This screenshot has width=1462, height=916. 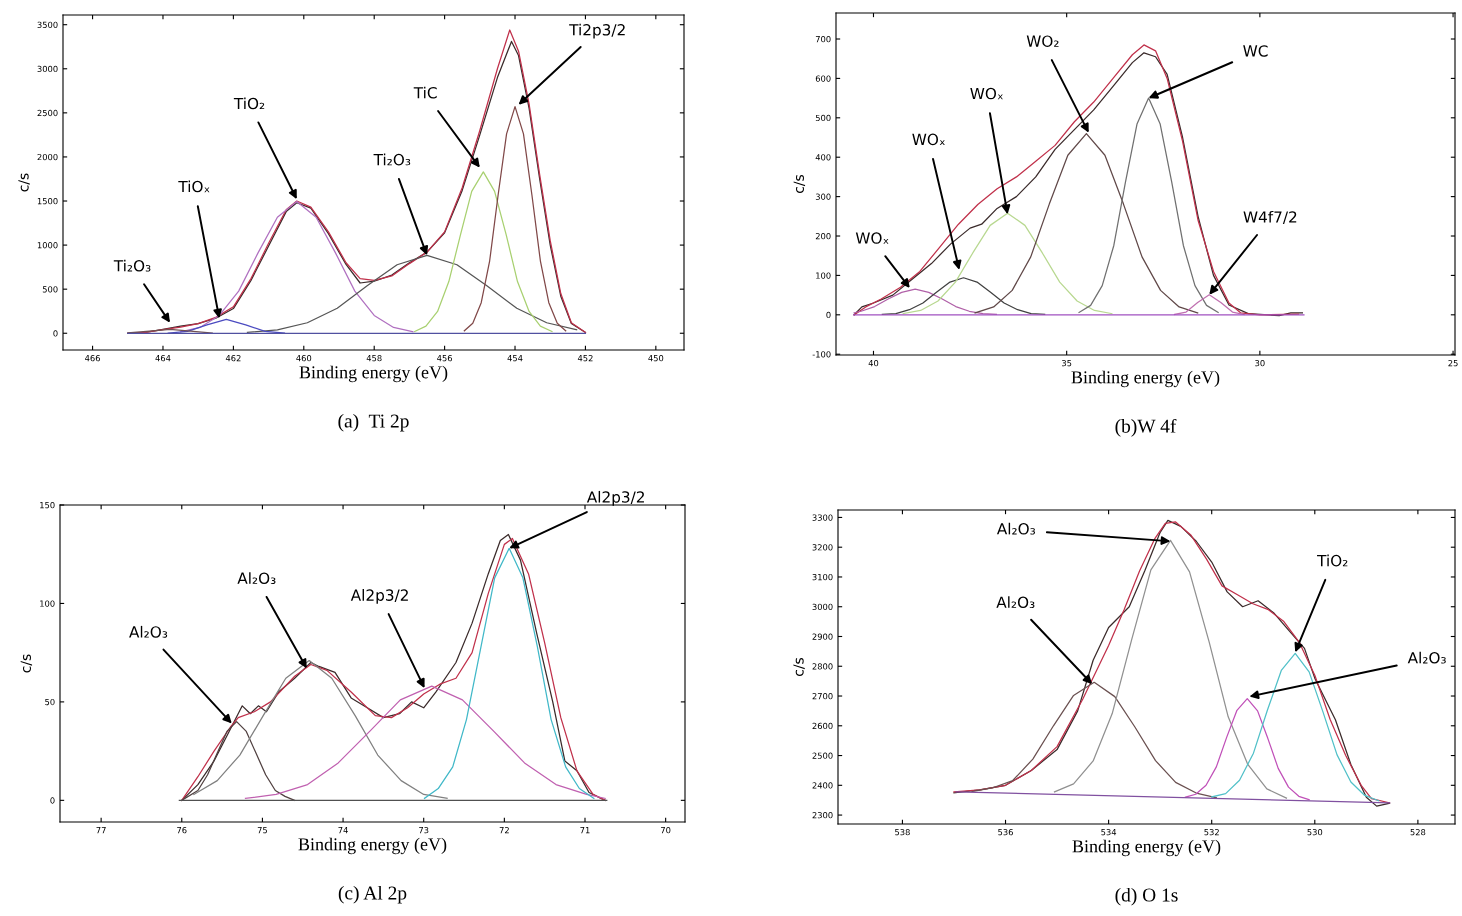 I want to click on y-tick-label: 1000, so click(x=47, y=245).